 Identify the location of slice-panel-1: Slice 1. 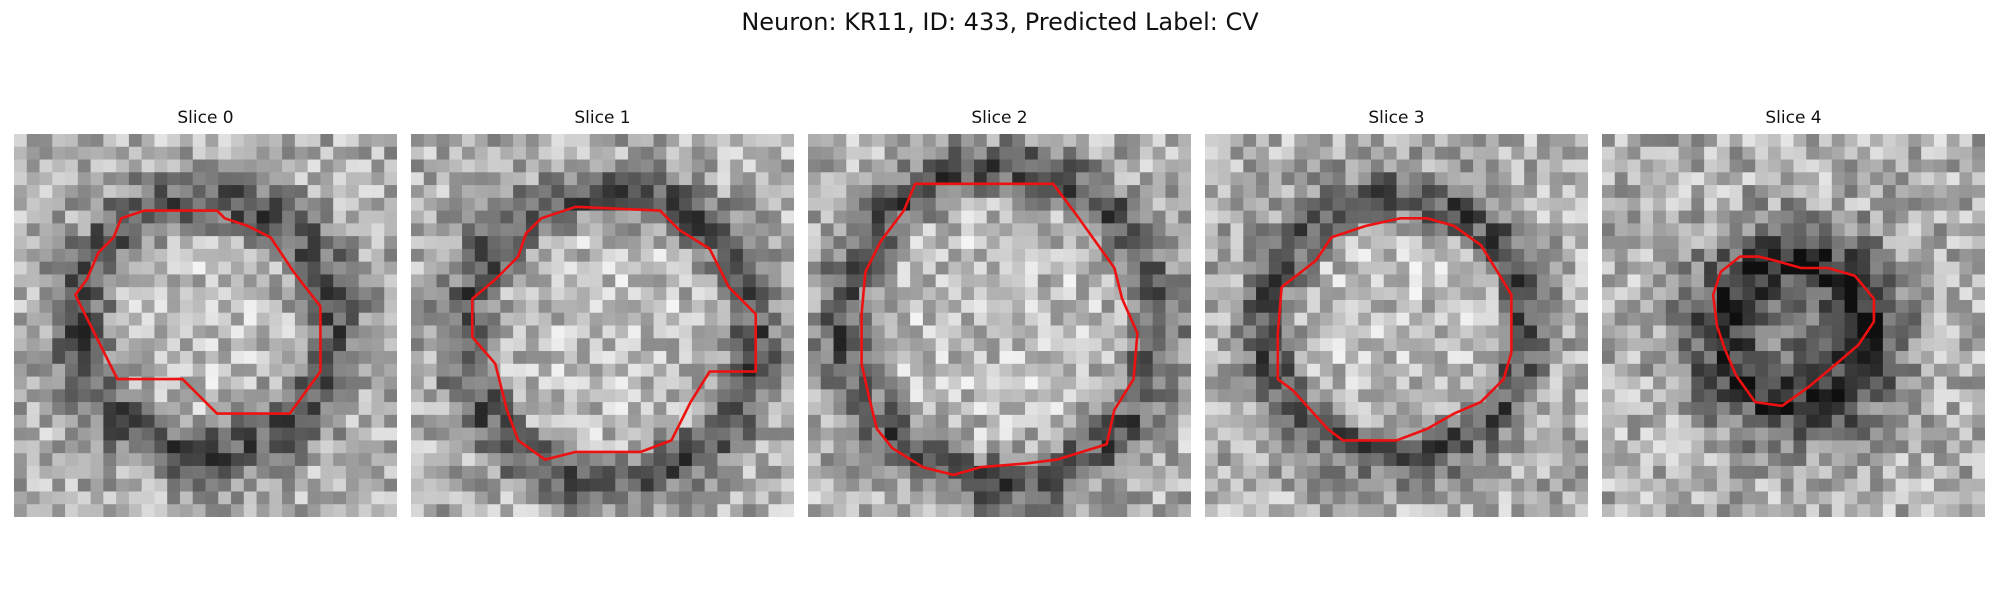
(602, 313).